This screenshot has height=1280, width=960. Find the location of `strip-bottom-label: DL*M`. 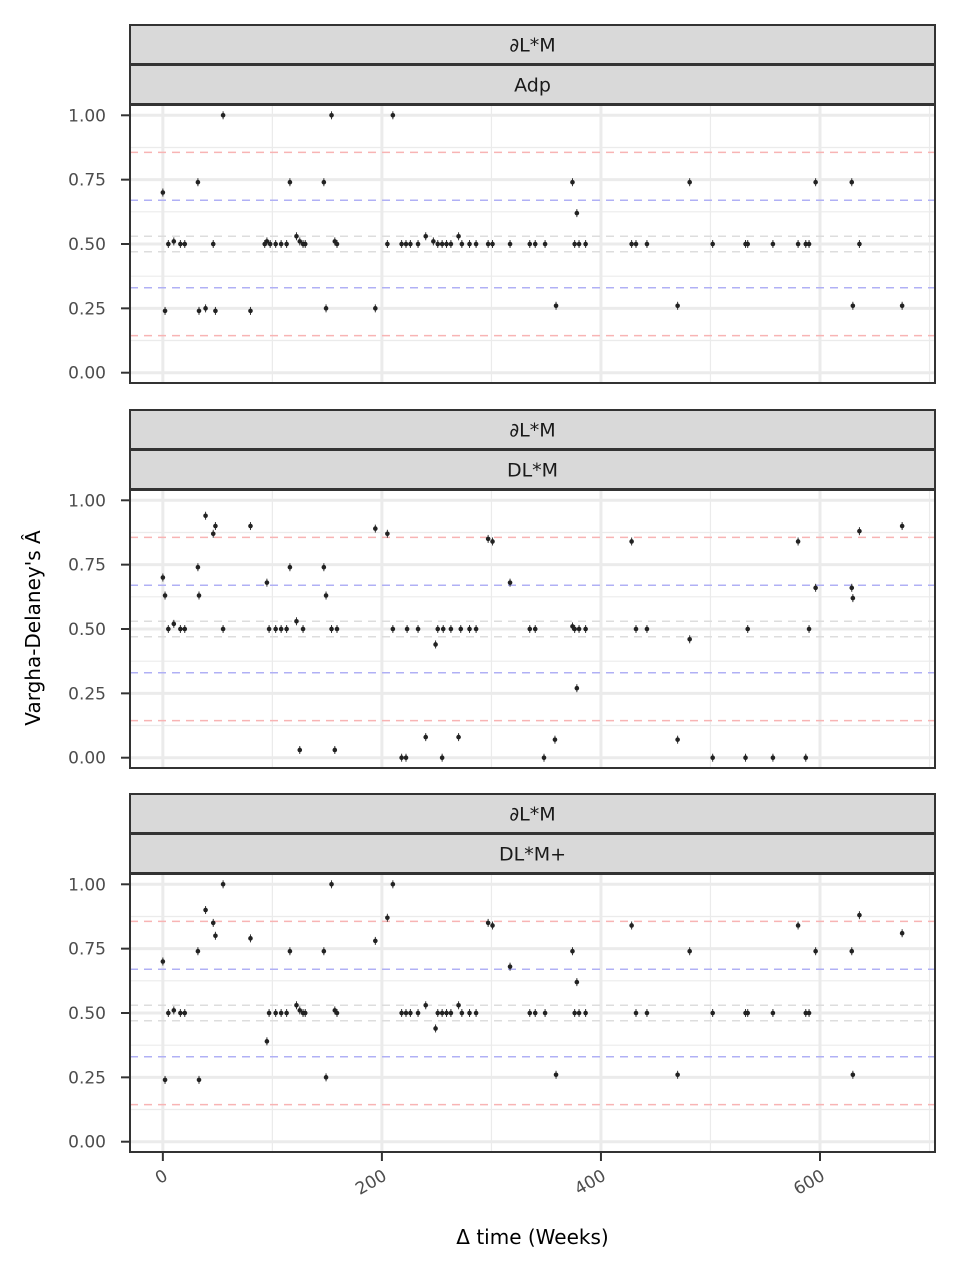

strip-bottom-label: DL*M is located at coordinates (532, 471).